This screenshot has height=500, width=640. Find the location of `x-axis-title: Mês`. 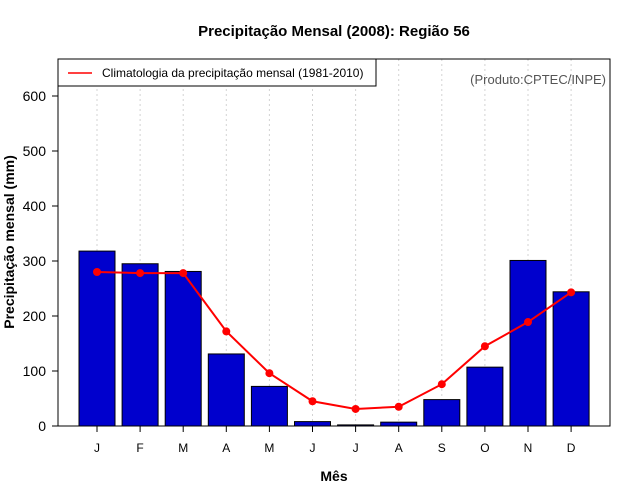

x-axis-title: Mês is located at coordinates (333, 476).